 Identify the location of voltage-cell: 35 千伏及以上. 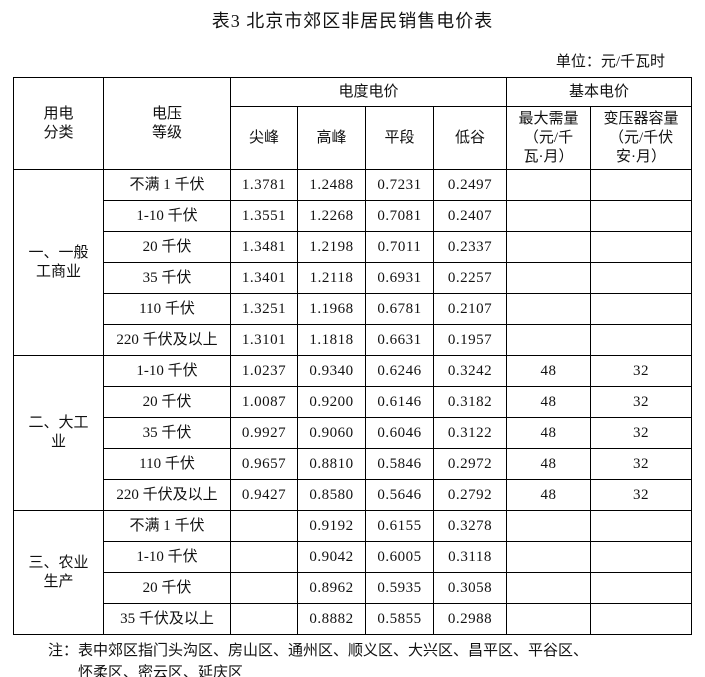
(167, 619).